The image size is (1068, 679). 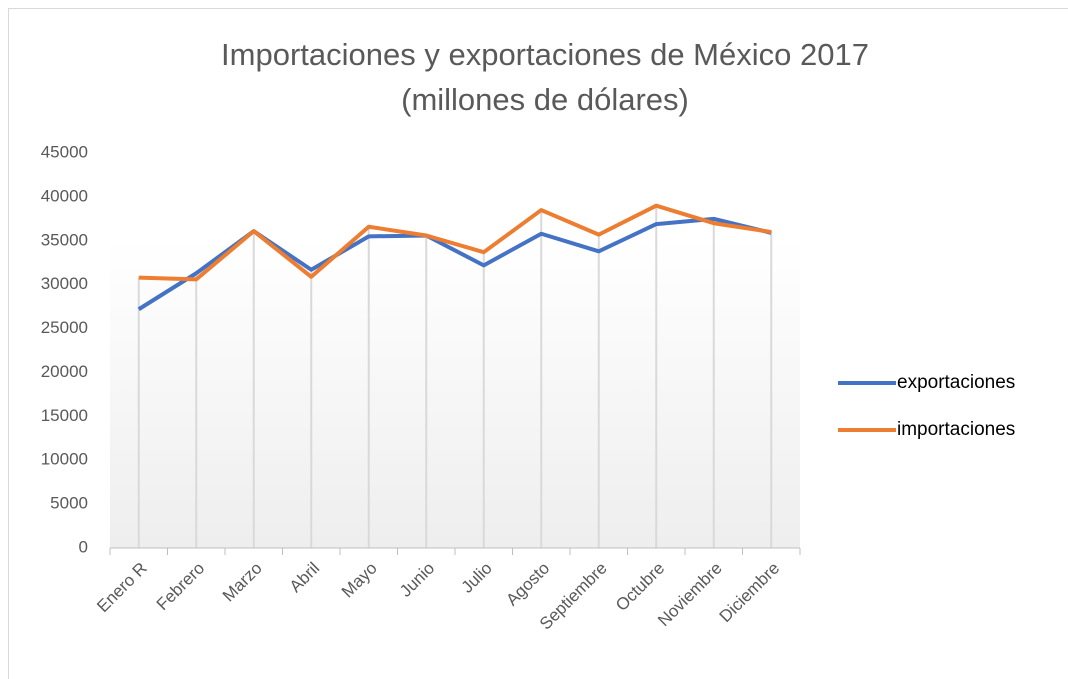 I want to click on y-tick-label: 40000, so click(x=64, y=195).